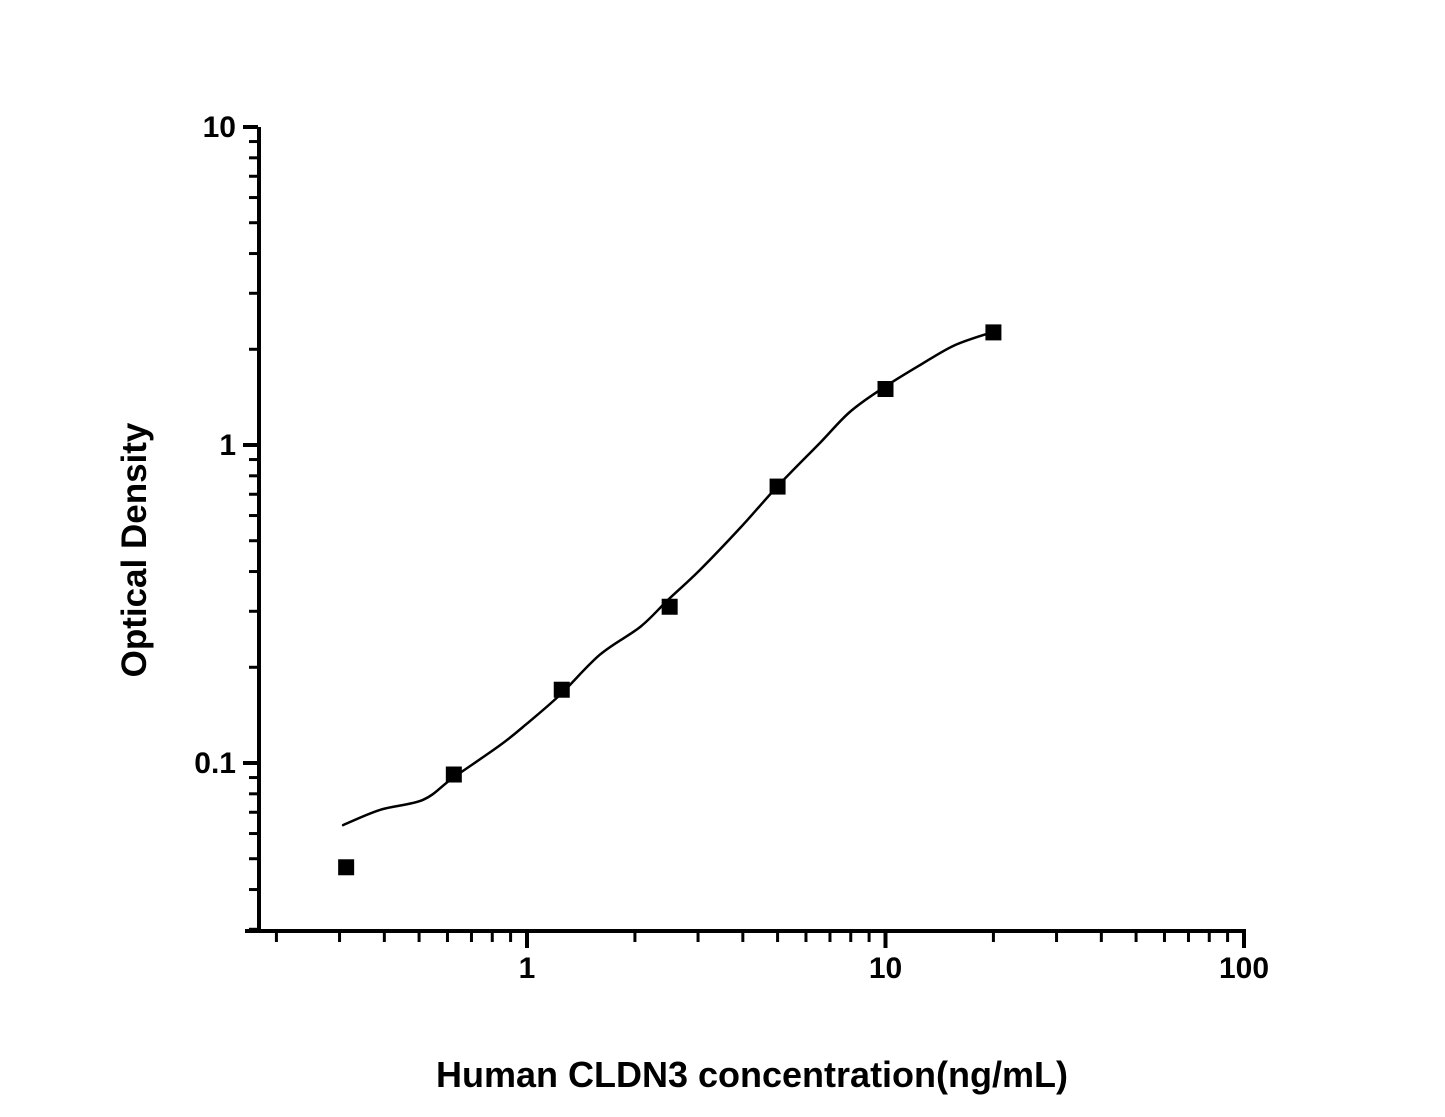 Image resolution: width=1445 pixels, height=1117 pixels. I want to click on x-tick-label: 1, so click(527, 968).